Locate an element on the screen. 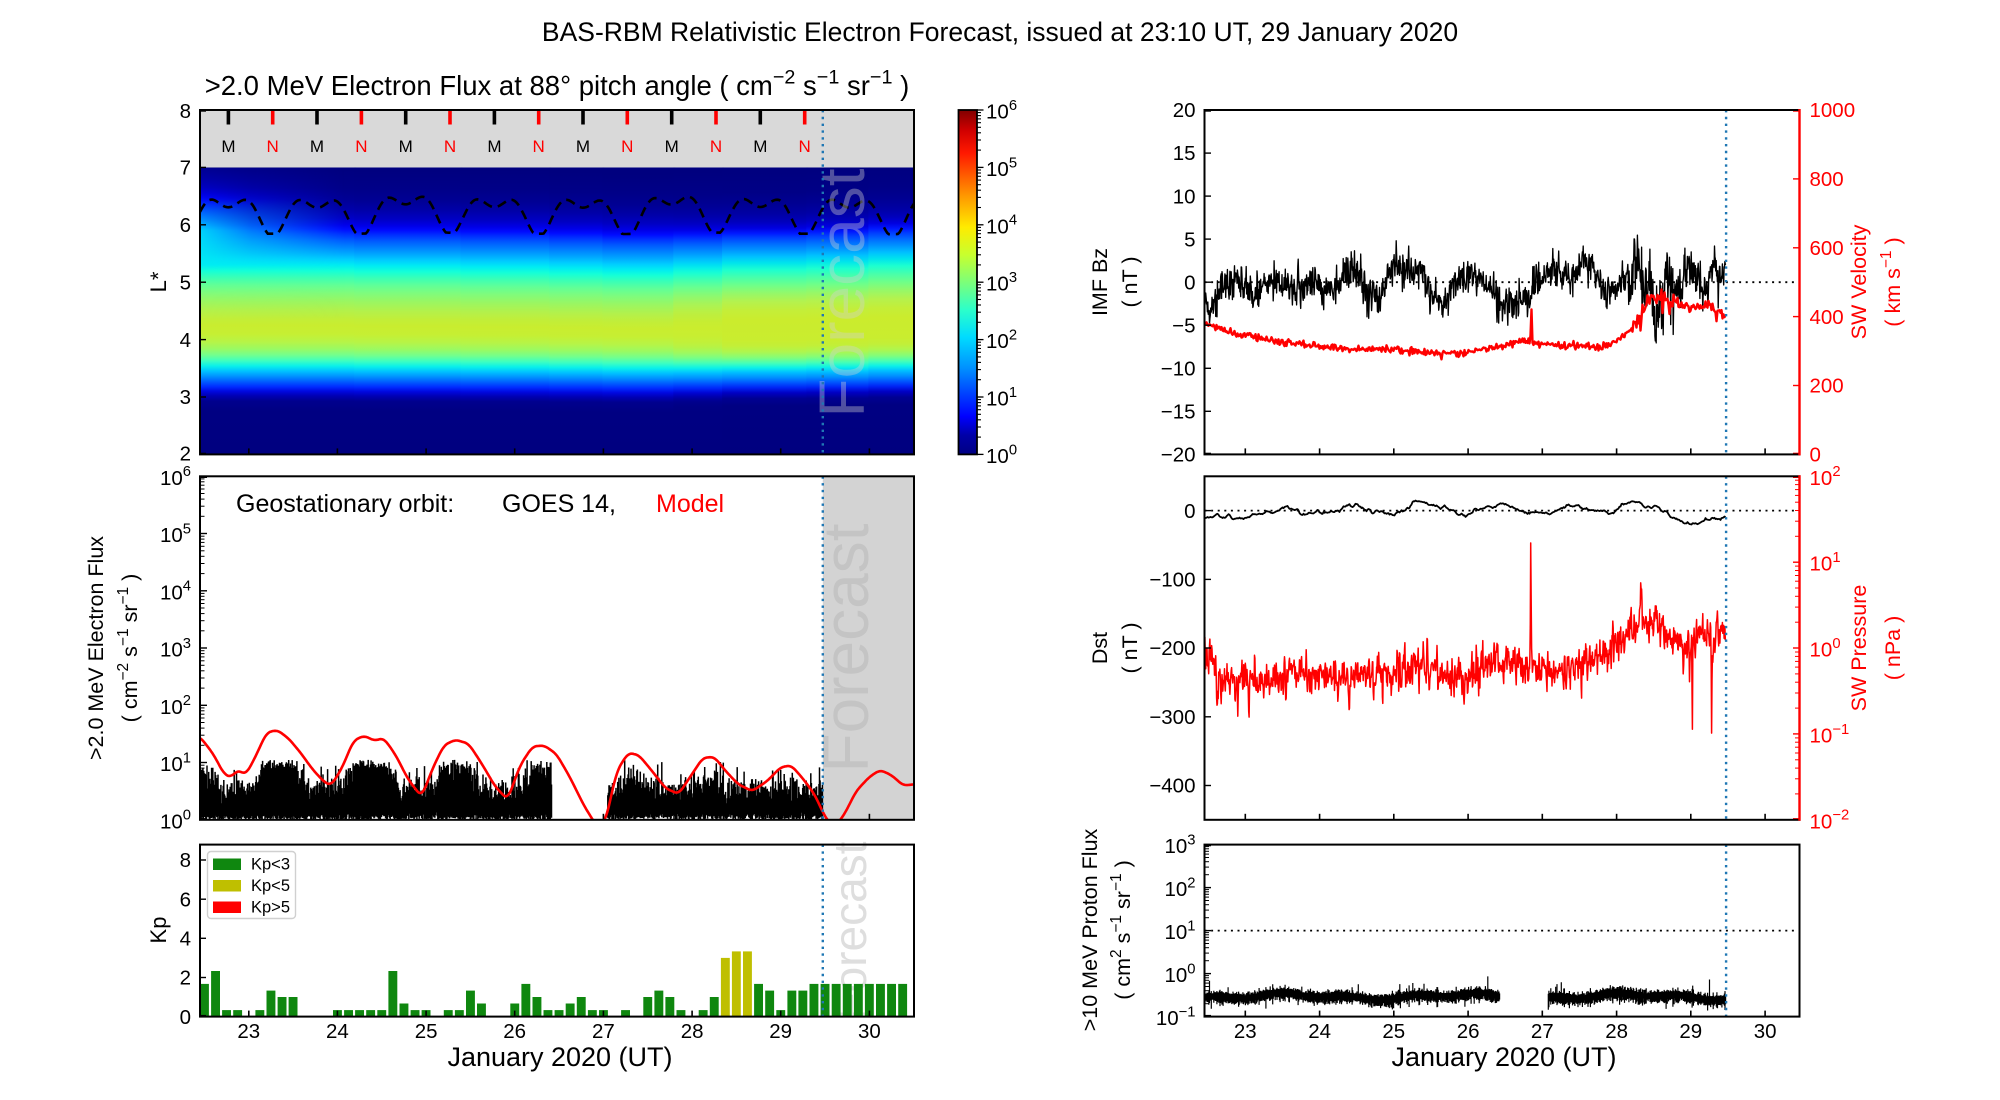 Image resolution: width=2000 pixels, height=1100 pixels. svg-text: 3 is located at coordinates (185, 397).